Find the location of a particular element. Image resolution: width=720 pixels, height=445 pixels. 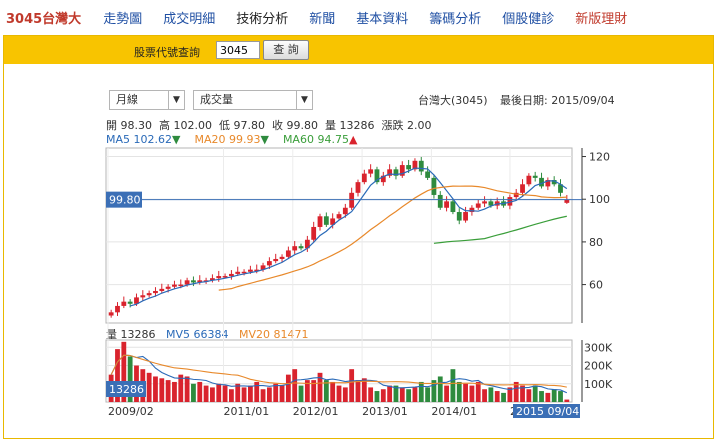

query-bar: 股票代號查詢 查 詢 is located at coordinates (358, 50).